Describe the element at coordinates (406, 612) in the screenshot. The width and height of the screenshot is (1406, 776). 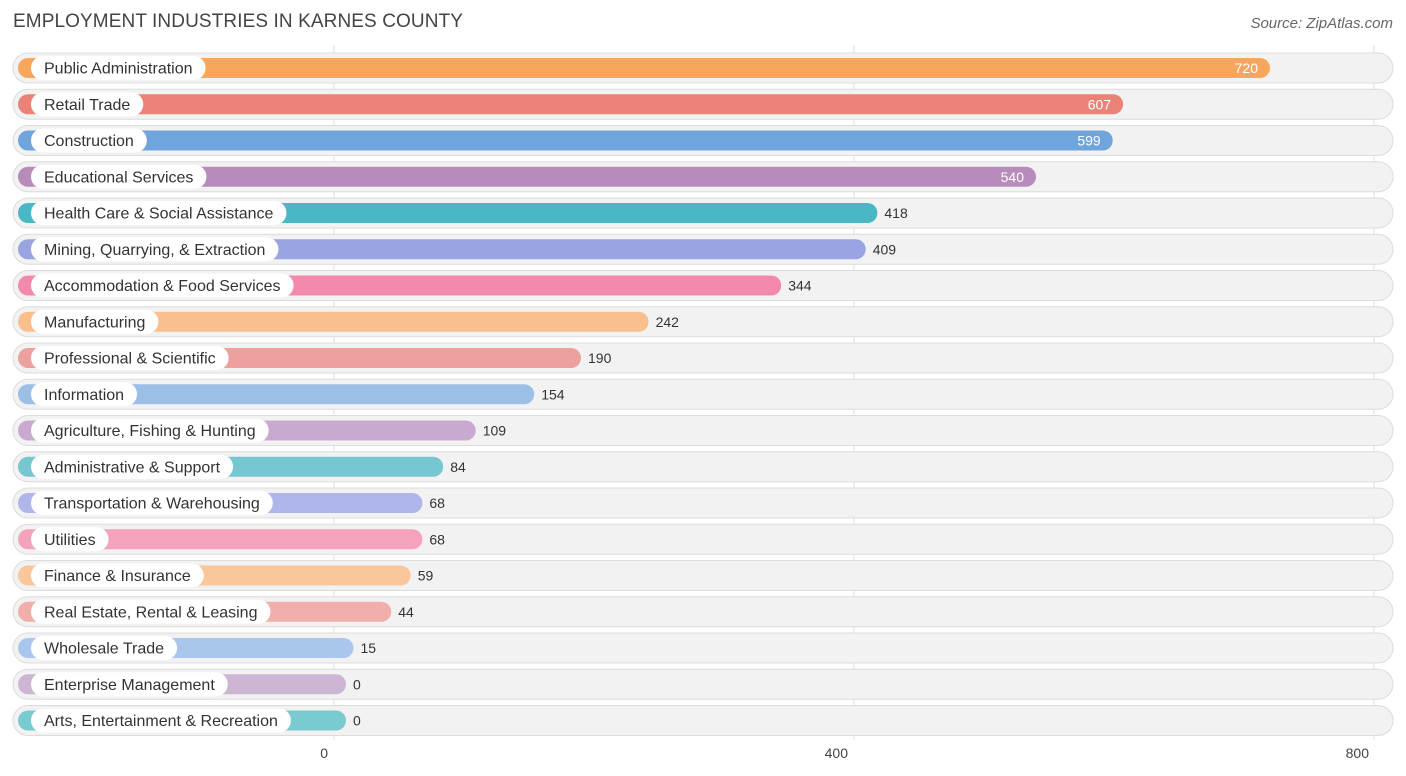
I see `value-label: 44` at that location.